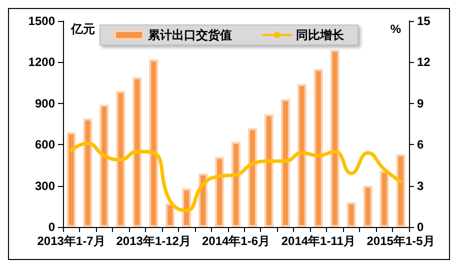  What do you see at coordinates (42, 21) in the screenshot?
I see `y-tick-label: 1500` at bounding box center [42, 21].